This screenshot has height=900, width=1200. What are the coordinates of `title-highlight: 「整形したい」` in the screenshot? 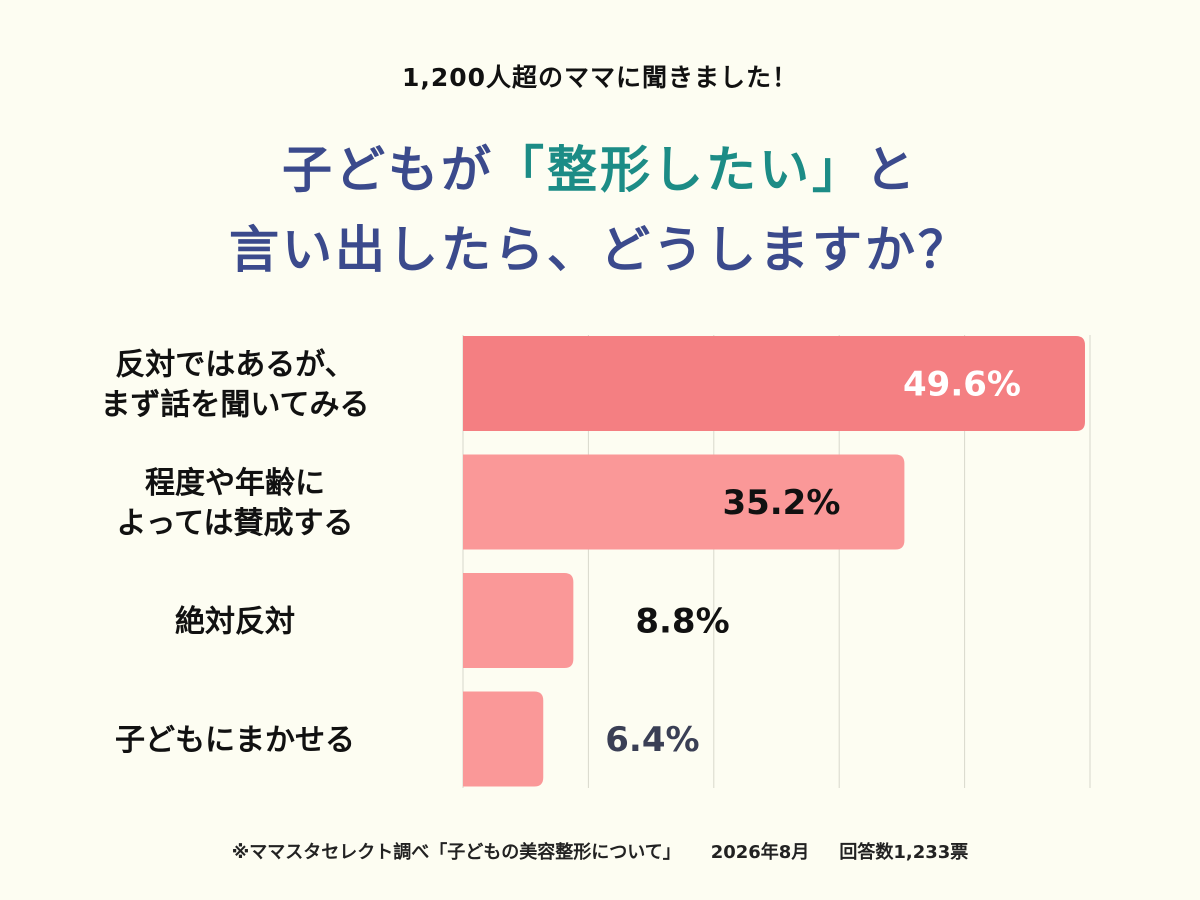 It's located at (679, 170).